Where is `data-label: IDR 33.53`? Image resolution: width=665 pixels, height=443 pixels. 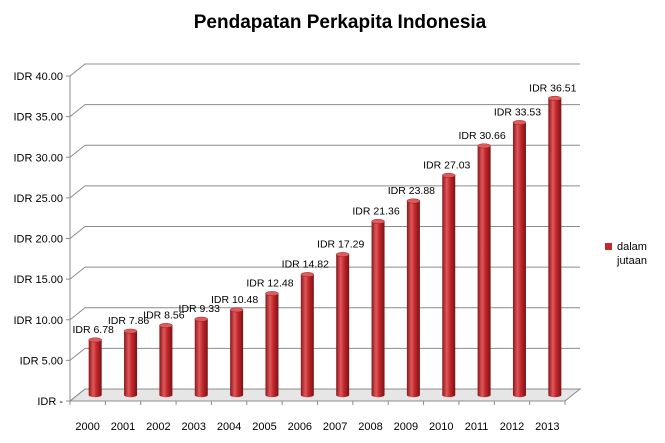 data-label: IDR 33.53 is located at coordinates (517, 113).